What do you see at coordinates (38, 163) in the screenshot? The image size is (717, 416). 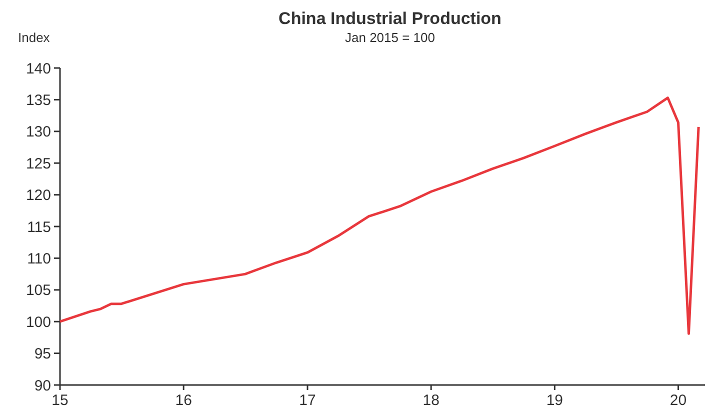 I see `y-tick-label: 125` at bounding box center [38, 163].